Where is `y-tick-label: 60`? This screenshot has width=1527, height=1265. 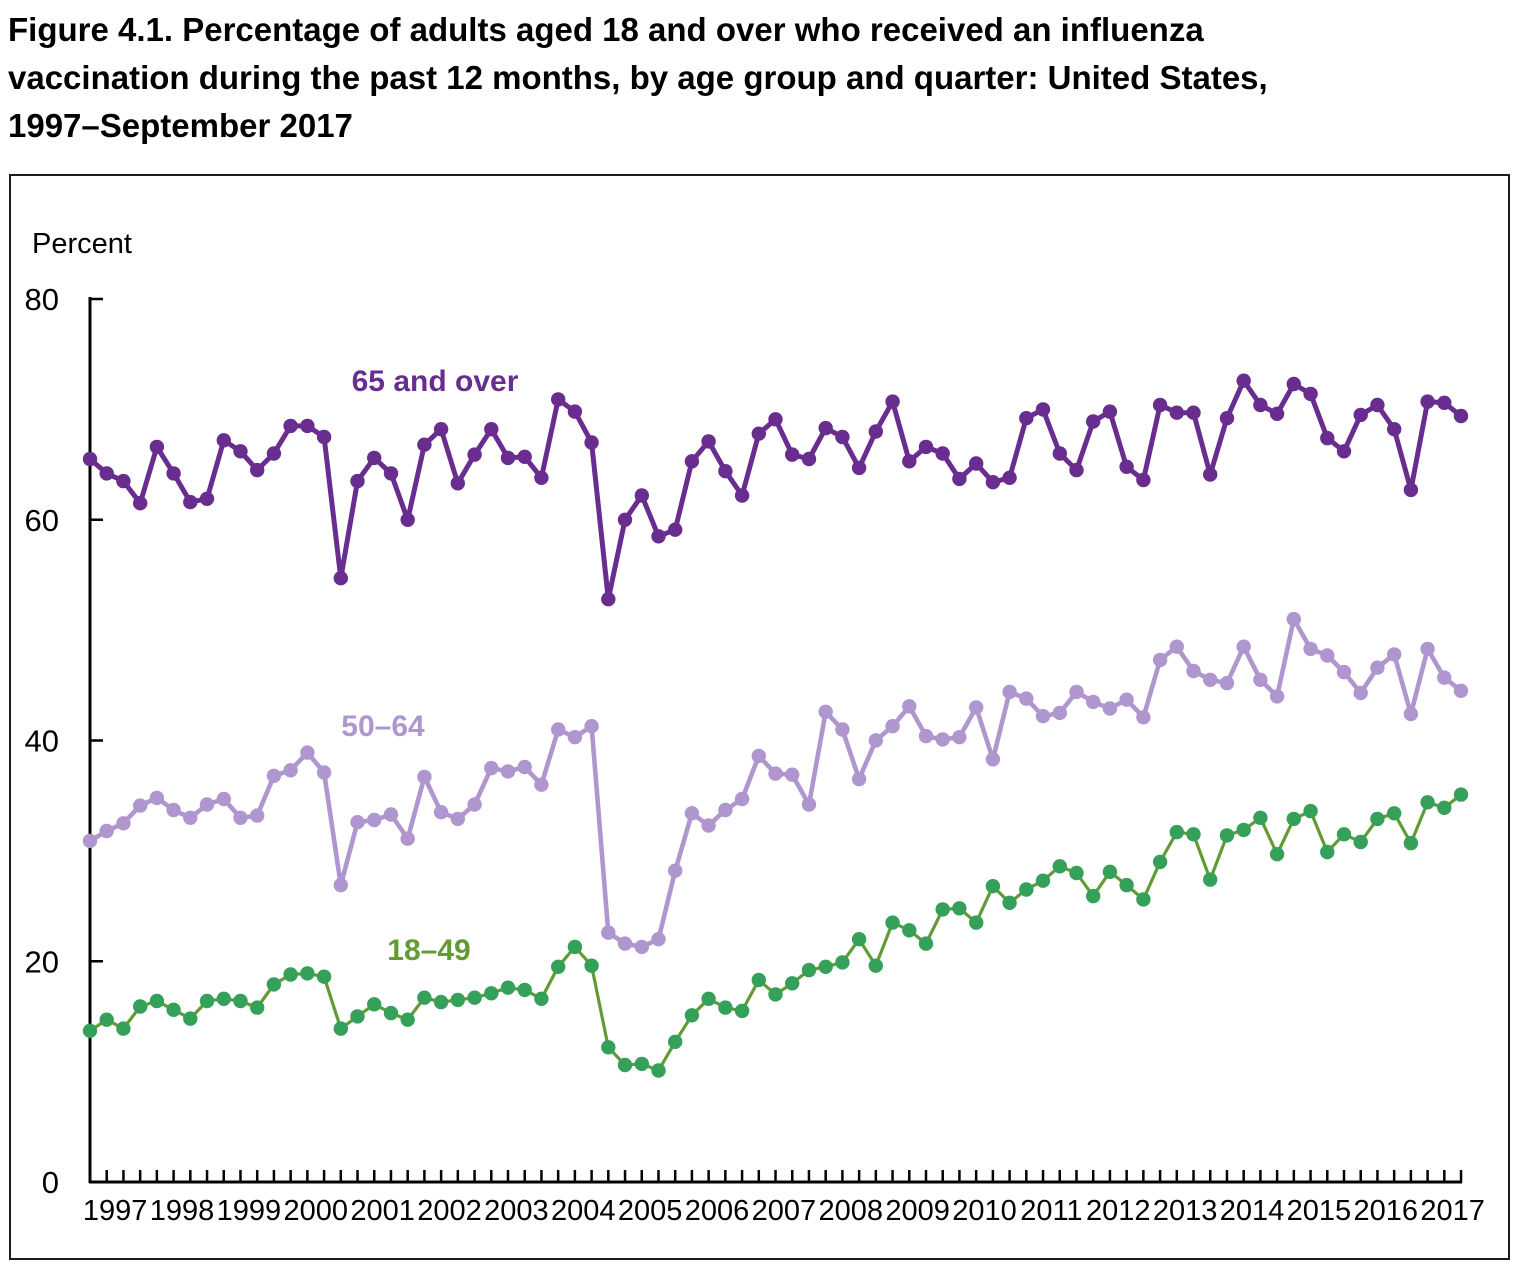 y-tick-label: 60 is located at coordinates (42, 520).